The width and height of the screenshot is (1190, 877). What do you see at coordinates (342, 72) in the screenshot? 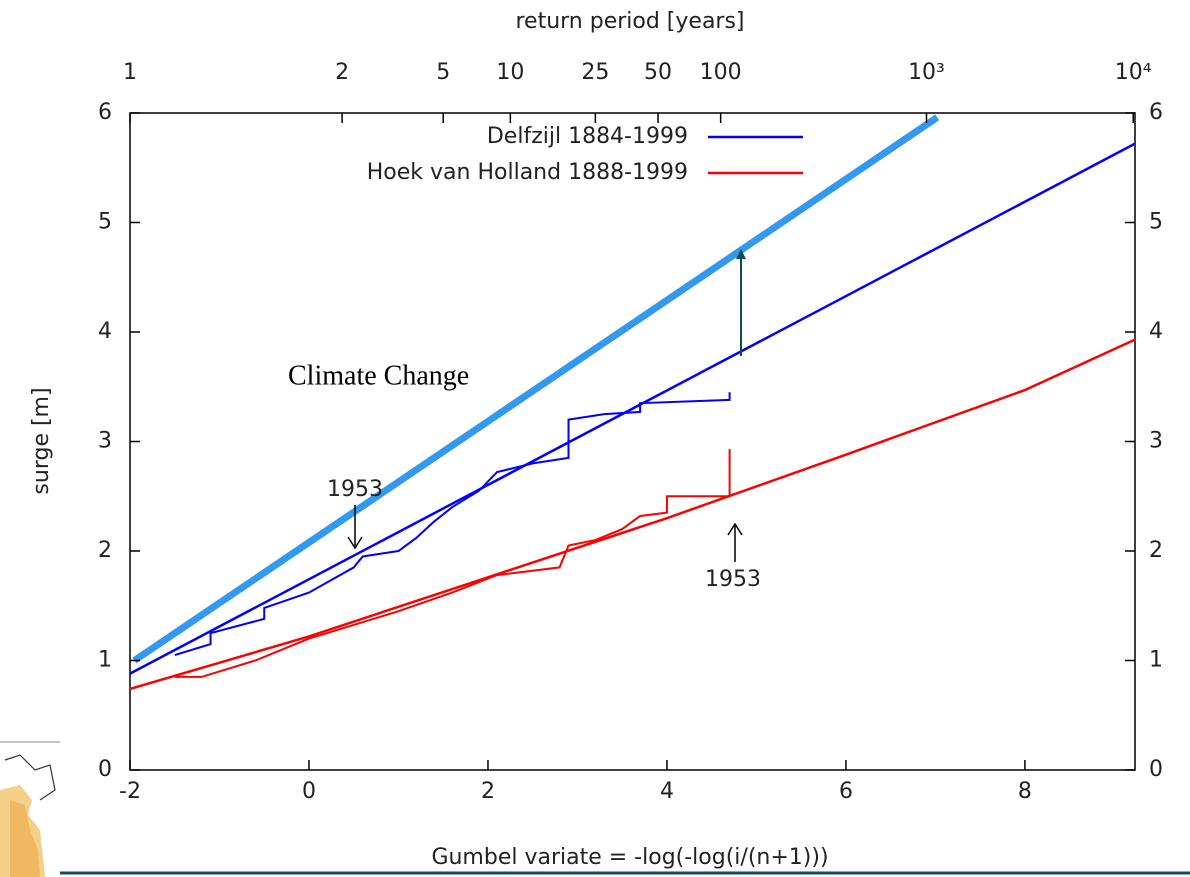
I see `x2-tick-label: 2` at bounding box center [342, 72].